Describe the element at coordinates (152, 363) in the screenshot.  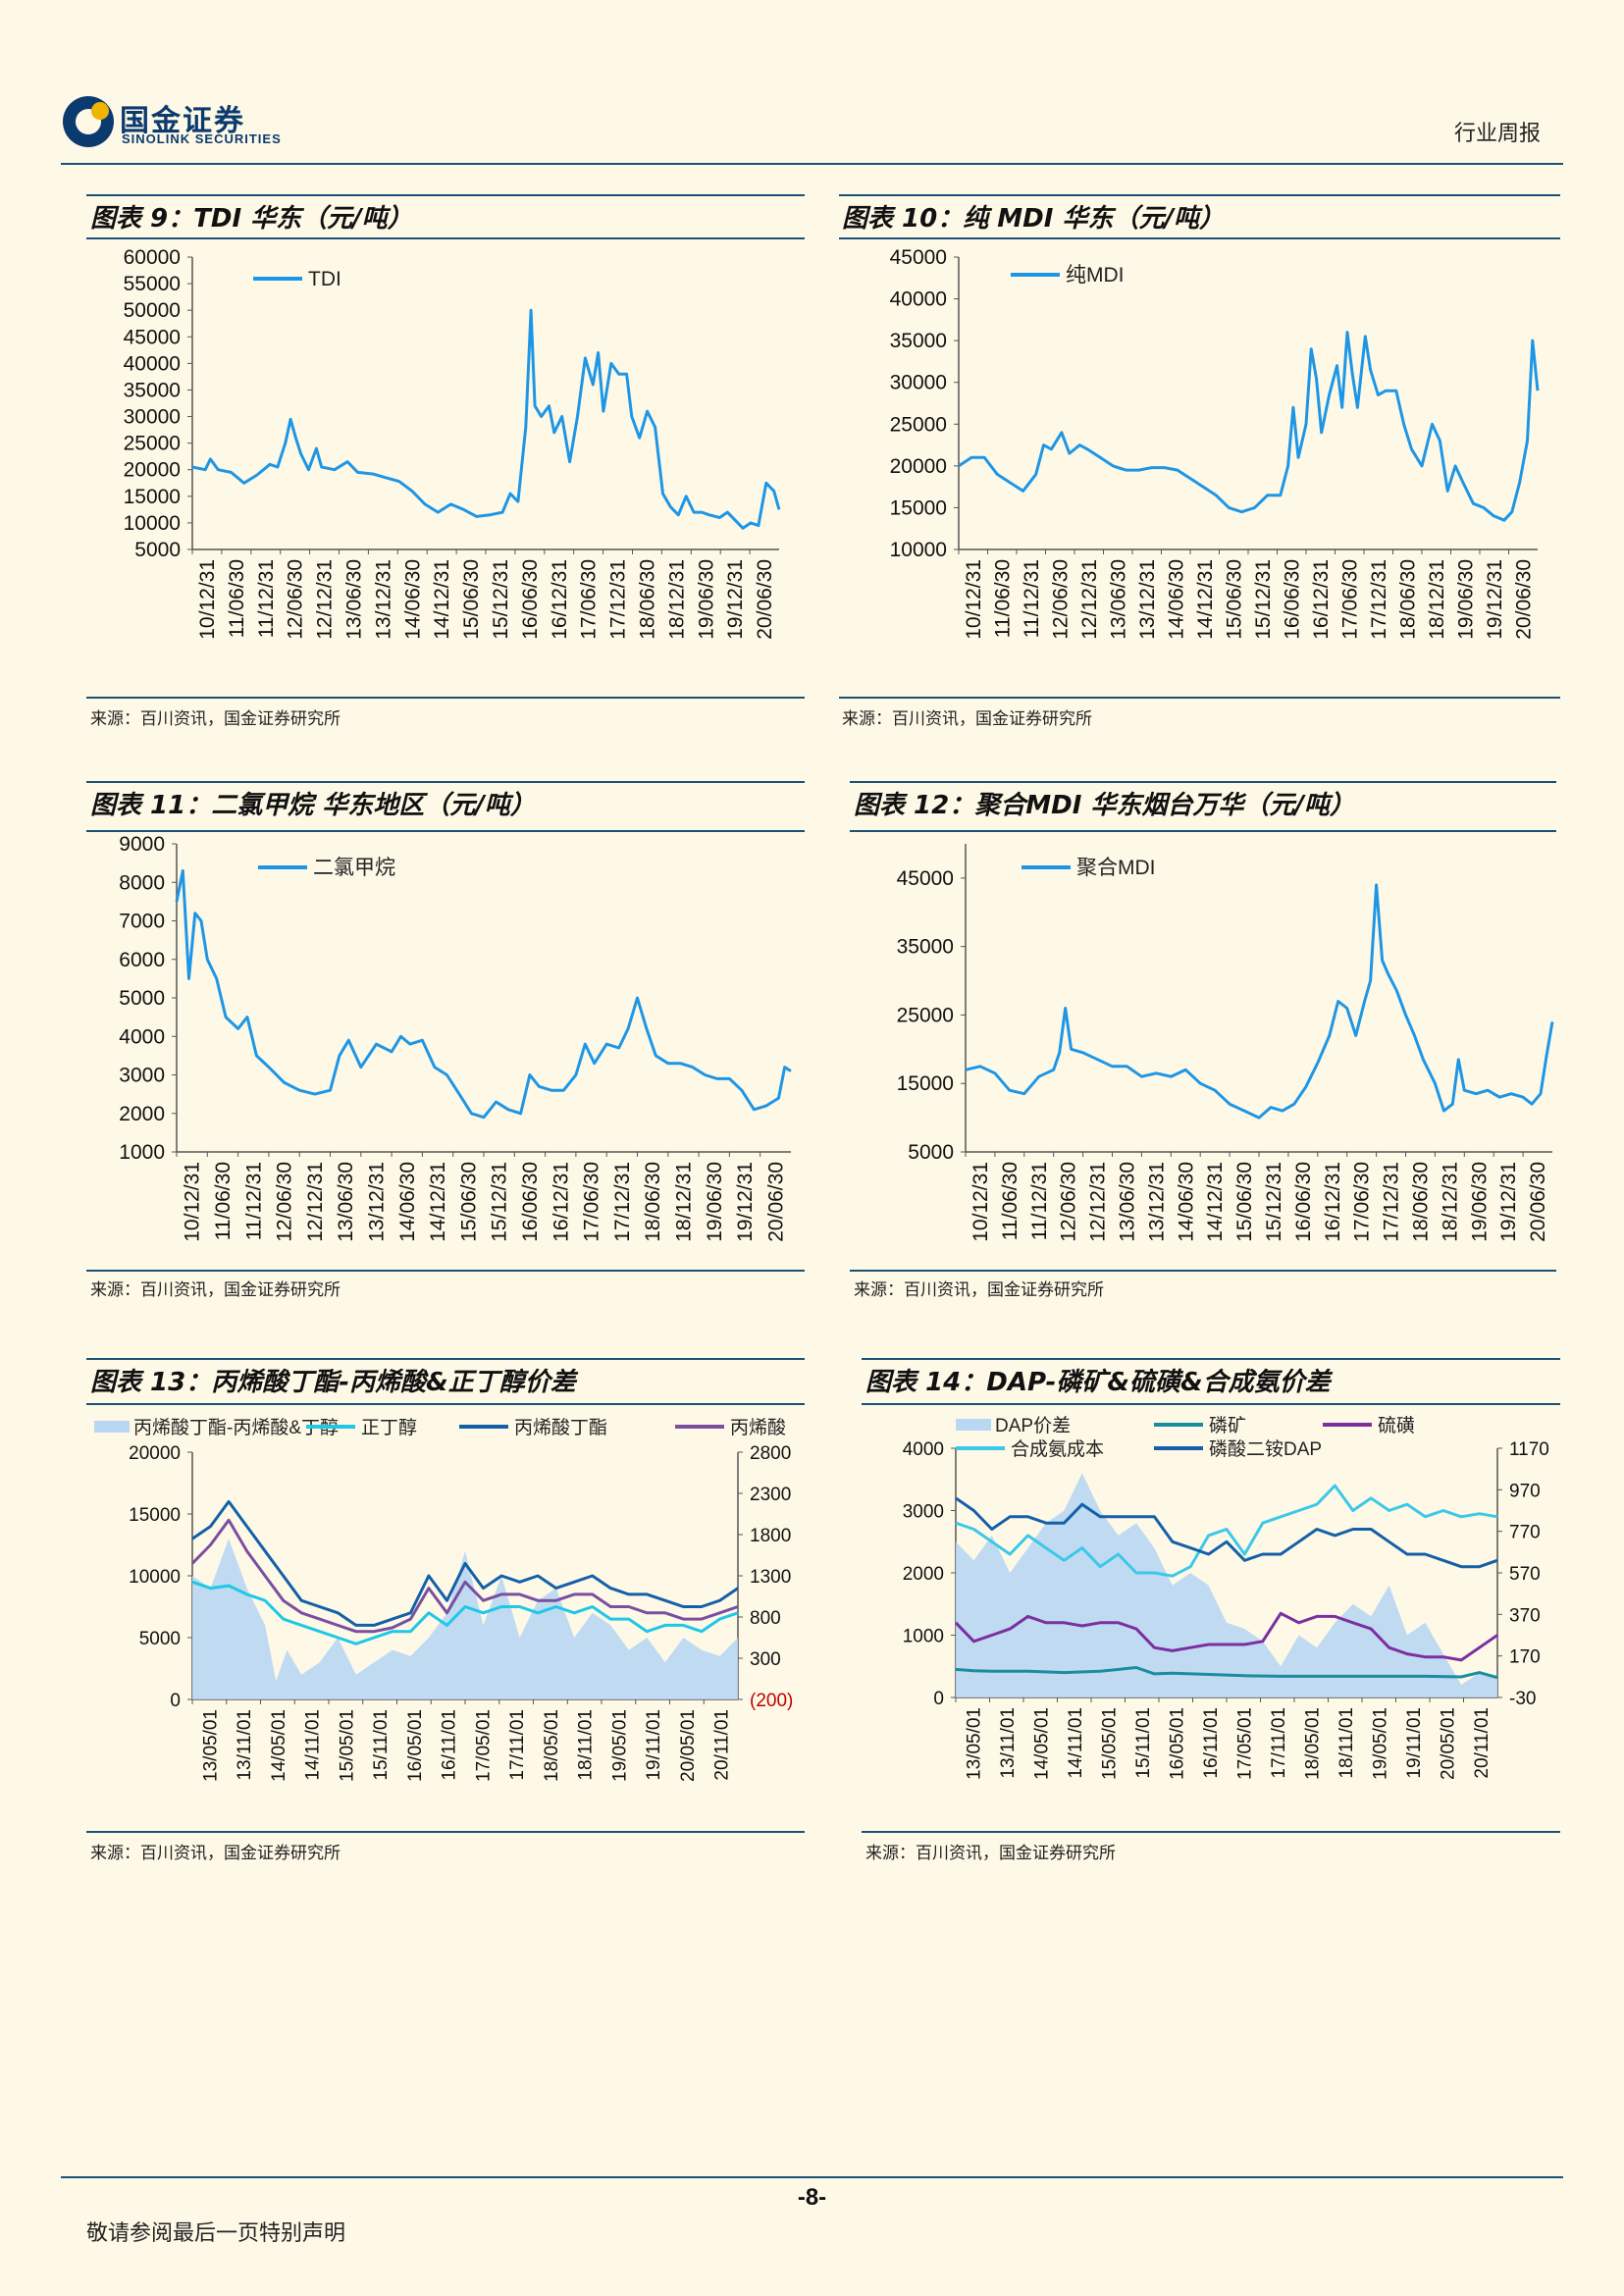
I see `y-tick-label: 40000` at that location.